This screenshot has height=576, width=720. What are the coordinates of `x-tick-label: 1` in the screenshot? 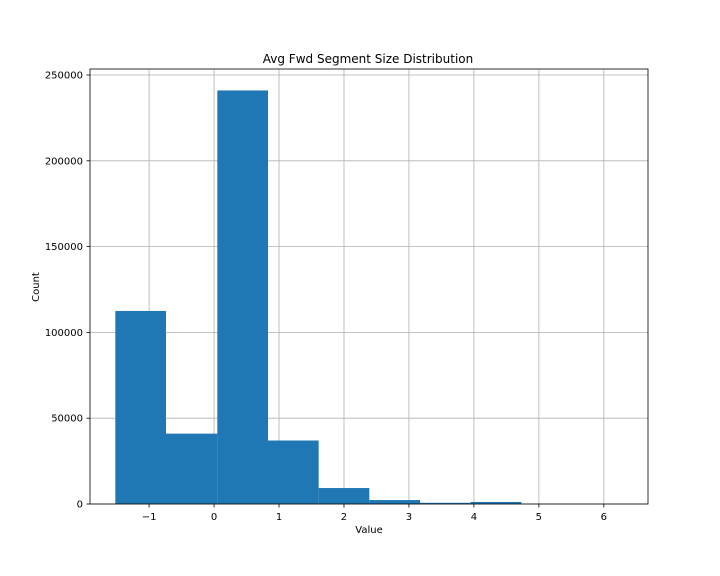 It's located at (279, 517).